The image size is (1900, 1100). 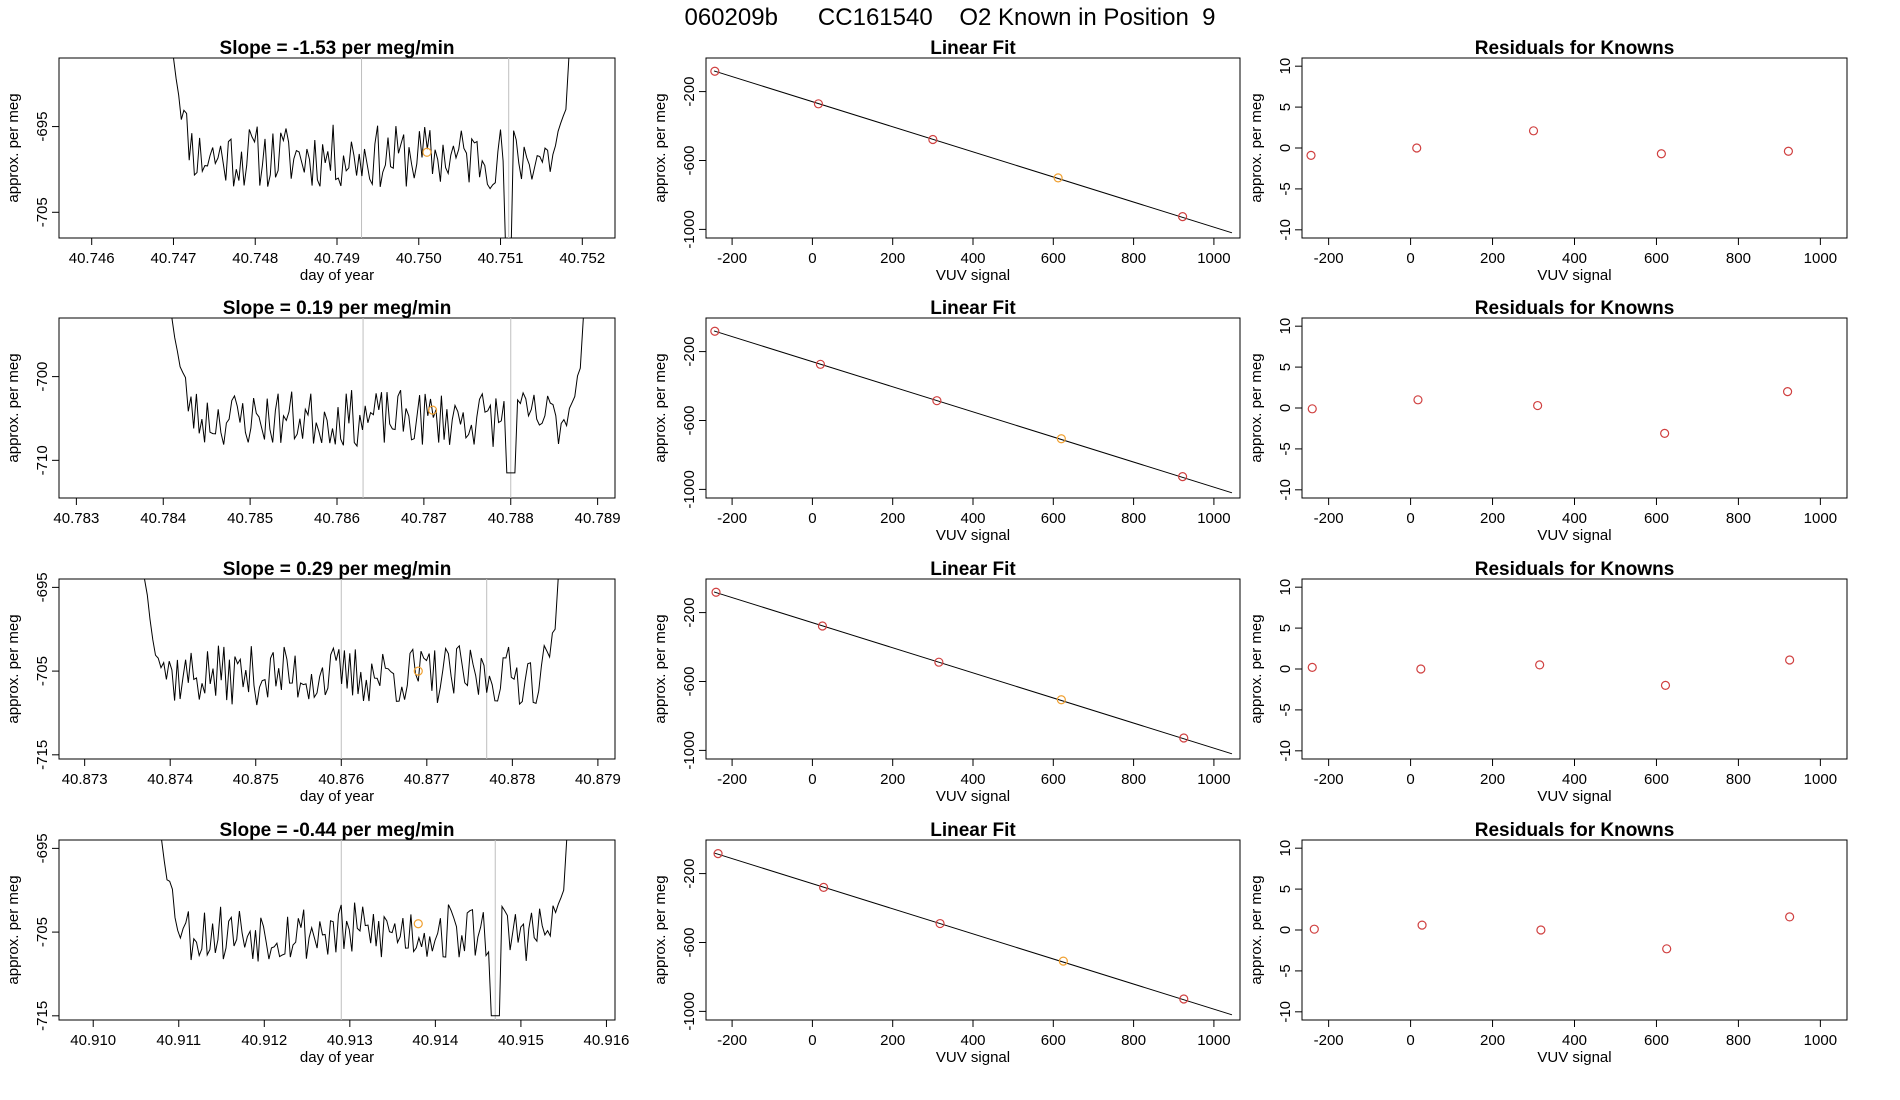 I want to click on x-tick-label: 40.749, so click(x=337, y=258).